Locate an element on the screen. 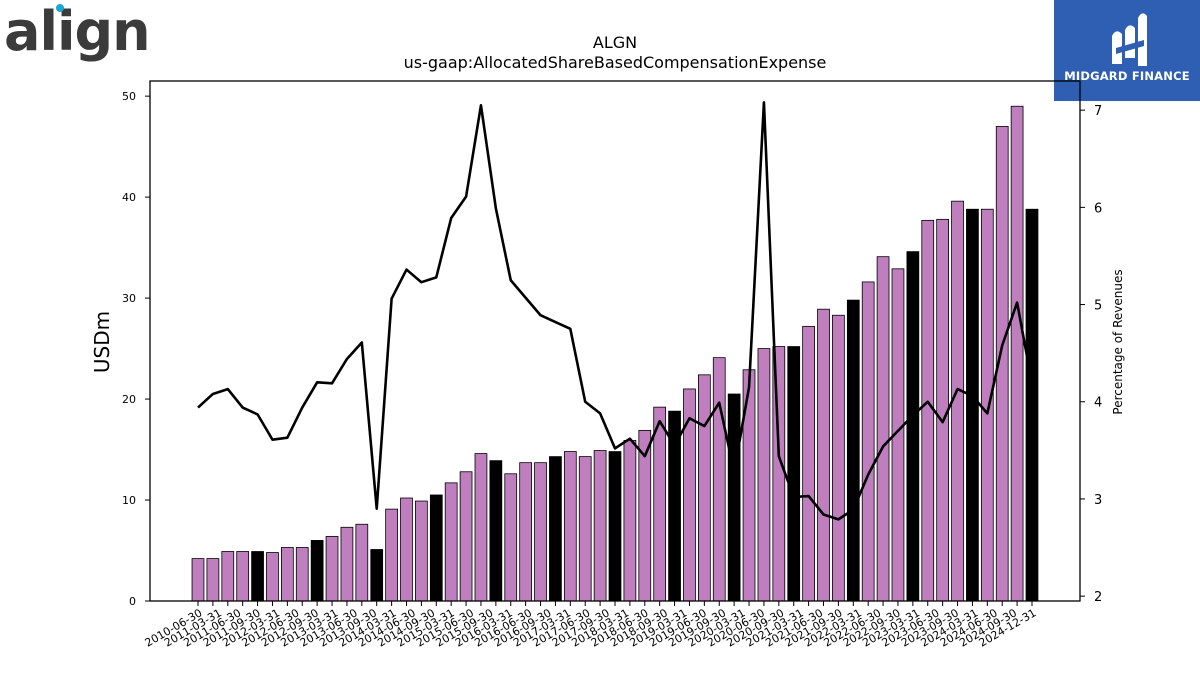 Image resolution: width=1200 pixels, height=675 pixels. y2-tick-label-3: 3 is located at coordinates (1098, 500).